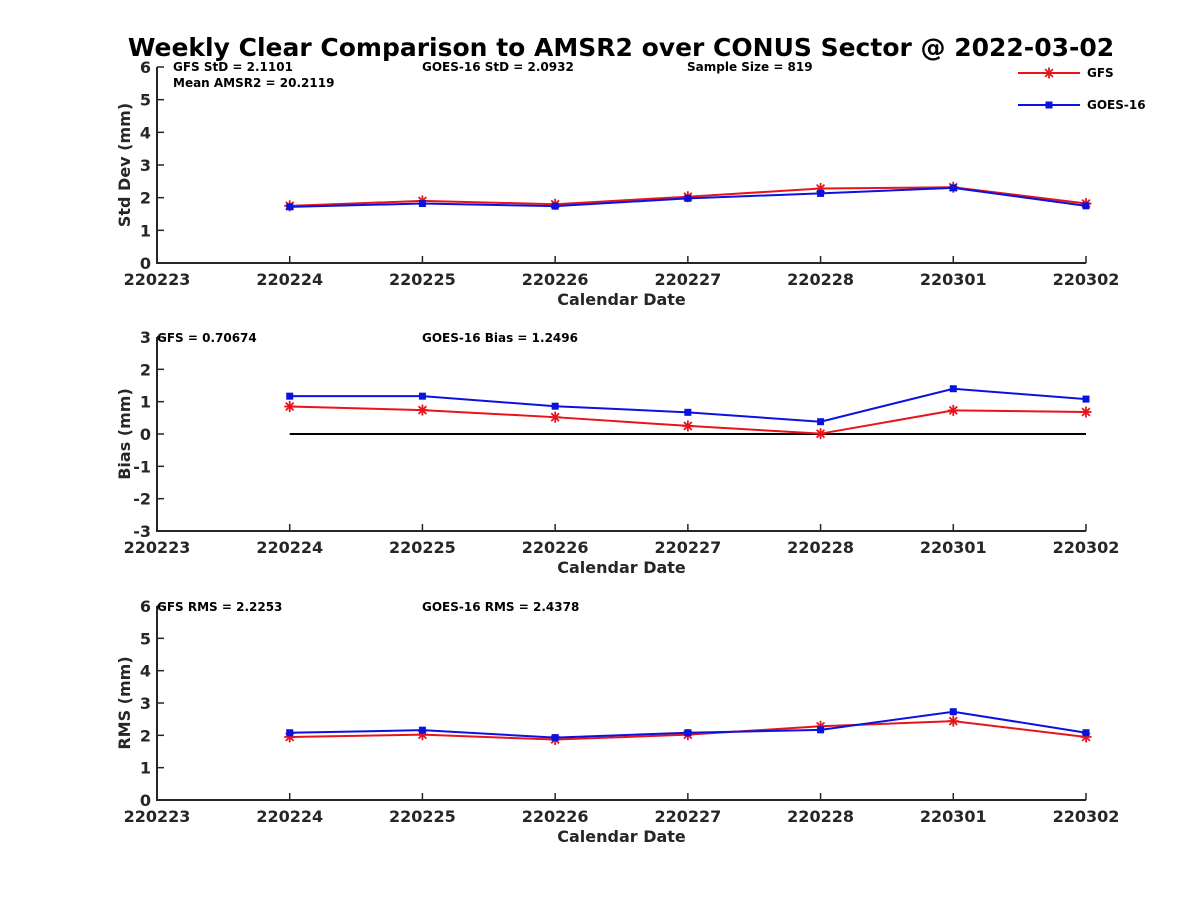 This screenshot has width=1200, height=900. I want to click on y-tick-label: -2, so click(142, 499).